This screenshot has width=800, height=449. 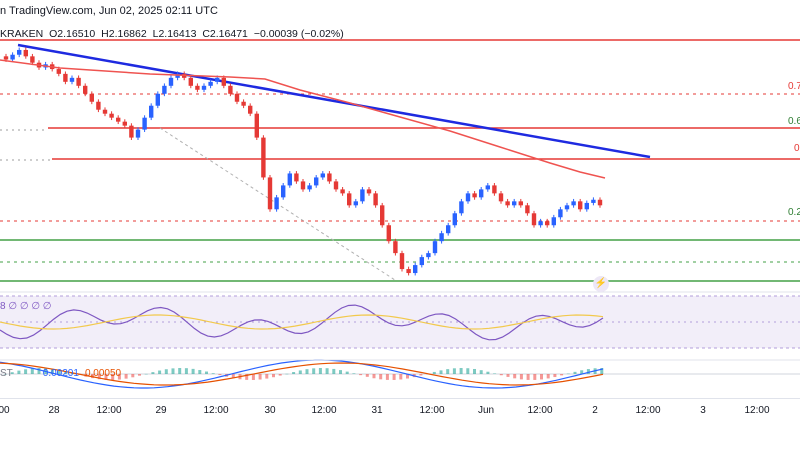 I want to click on lightning-alert-icon: ⚡, so click(x=601, y=284).